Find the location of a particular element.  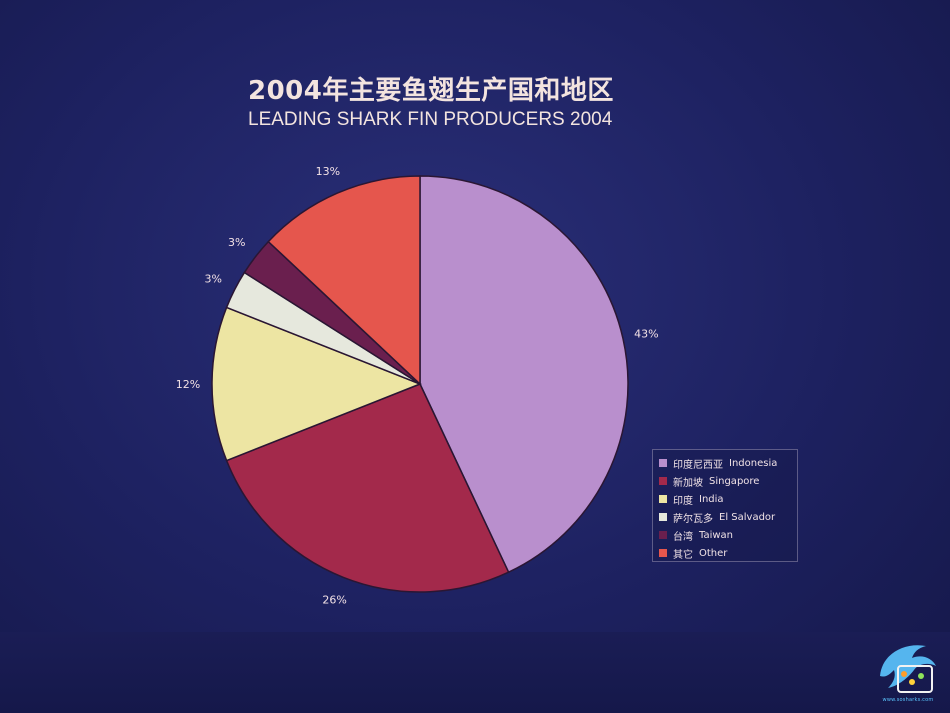

pie-data-label: 13% is located at coordinates (328, 171).